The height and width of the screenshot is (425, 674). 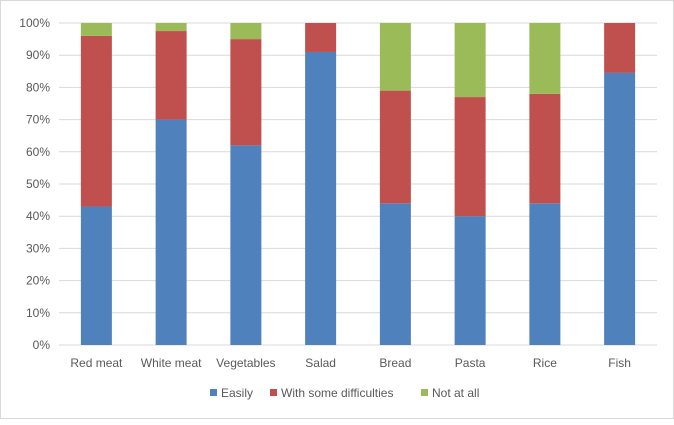 I want to click on y-tick-label: 10%, so click(x=38, y=313).